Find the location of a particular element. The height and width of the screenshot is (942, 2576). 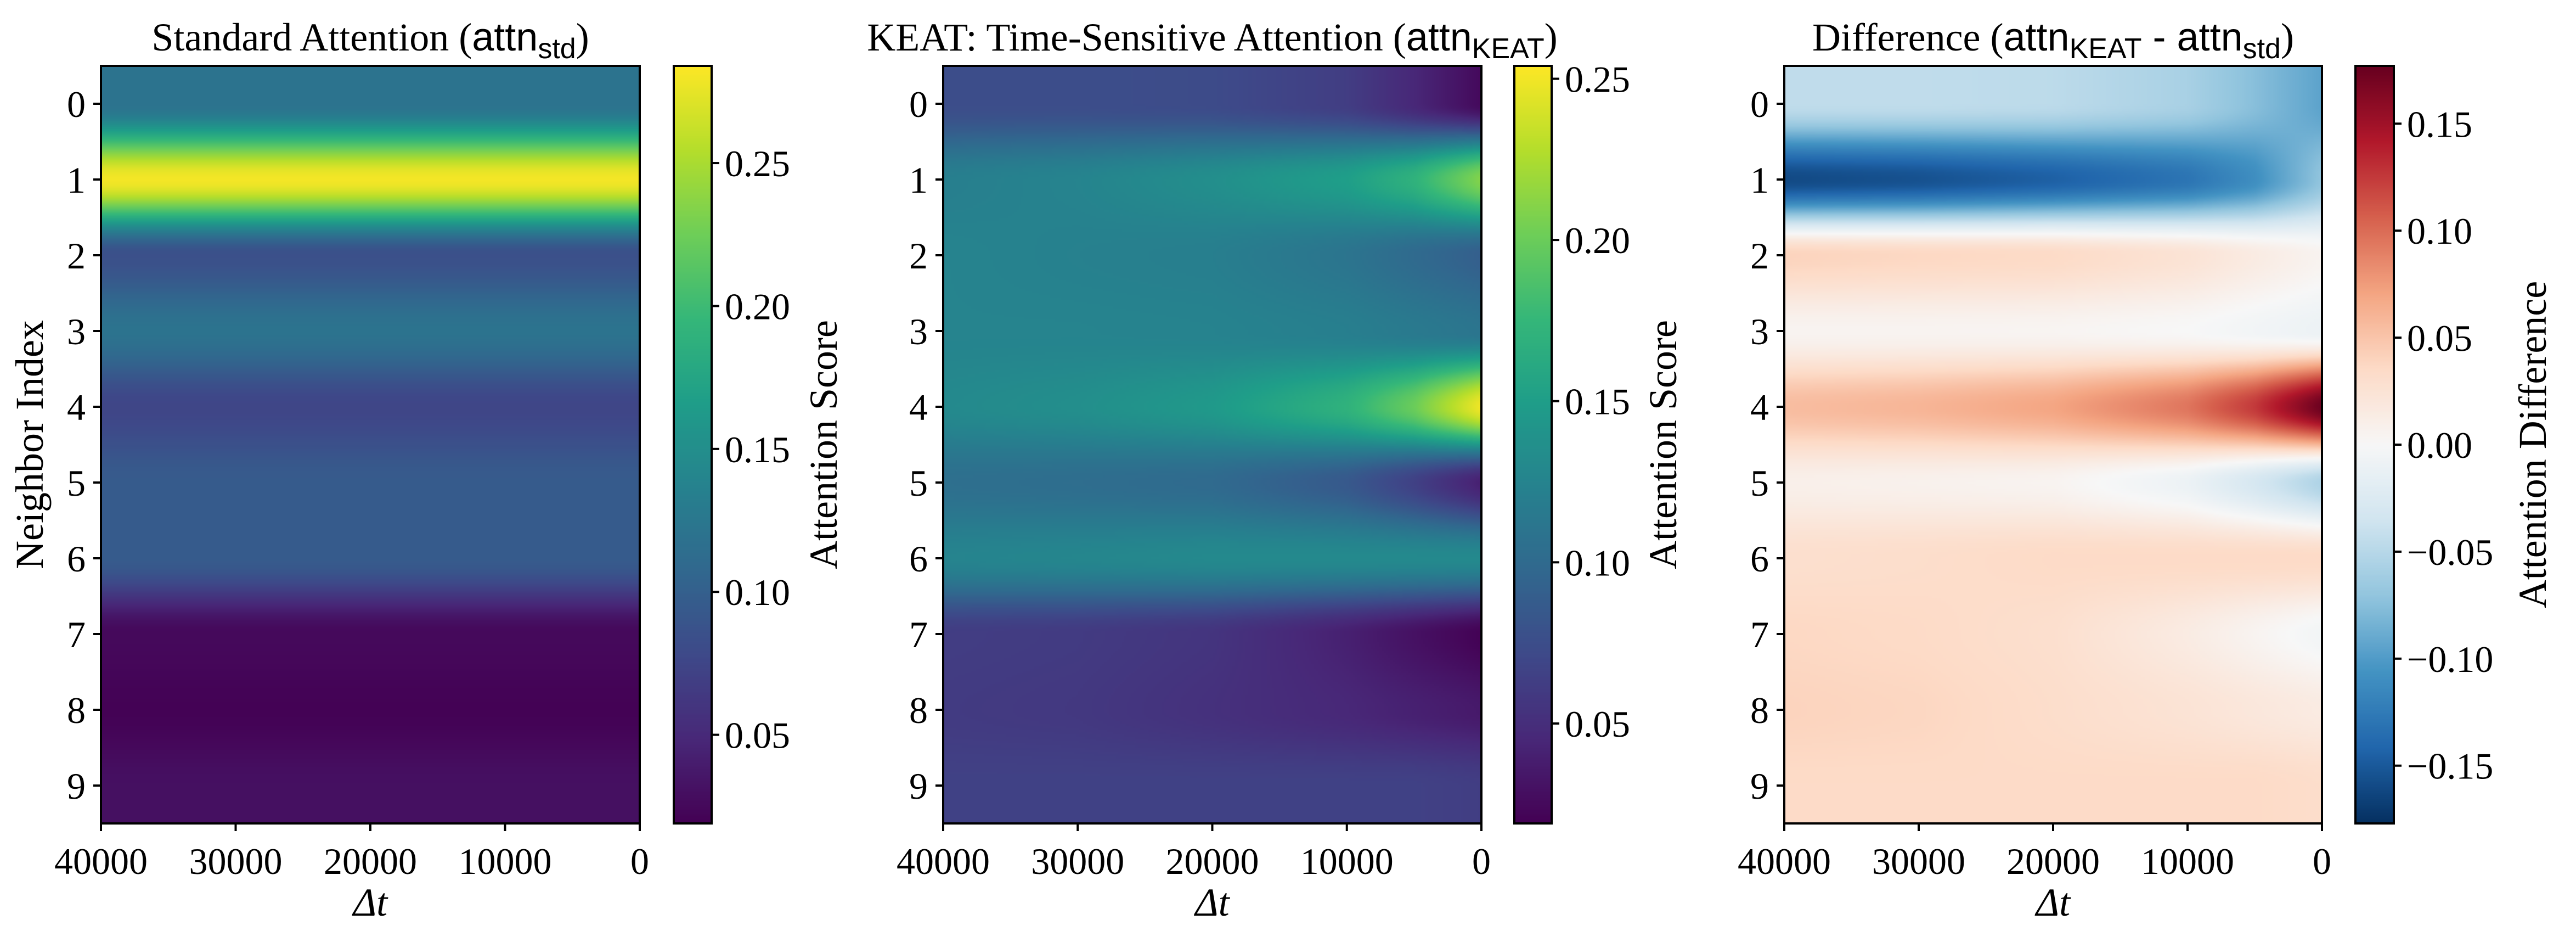

colorbar-tick-label: −0.15 is located at coordinates (2450, 766).